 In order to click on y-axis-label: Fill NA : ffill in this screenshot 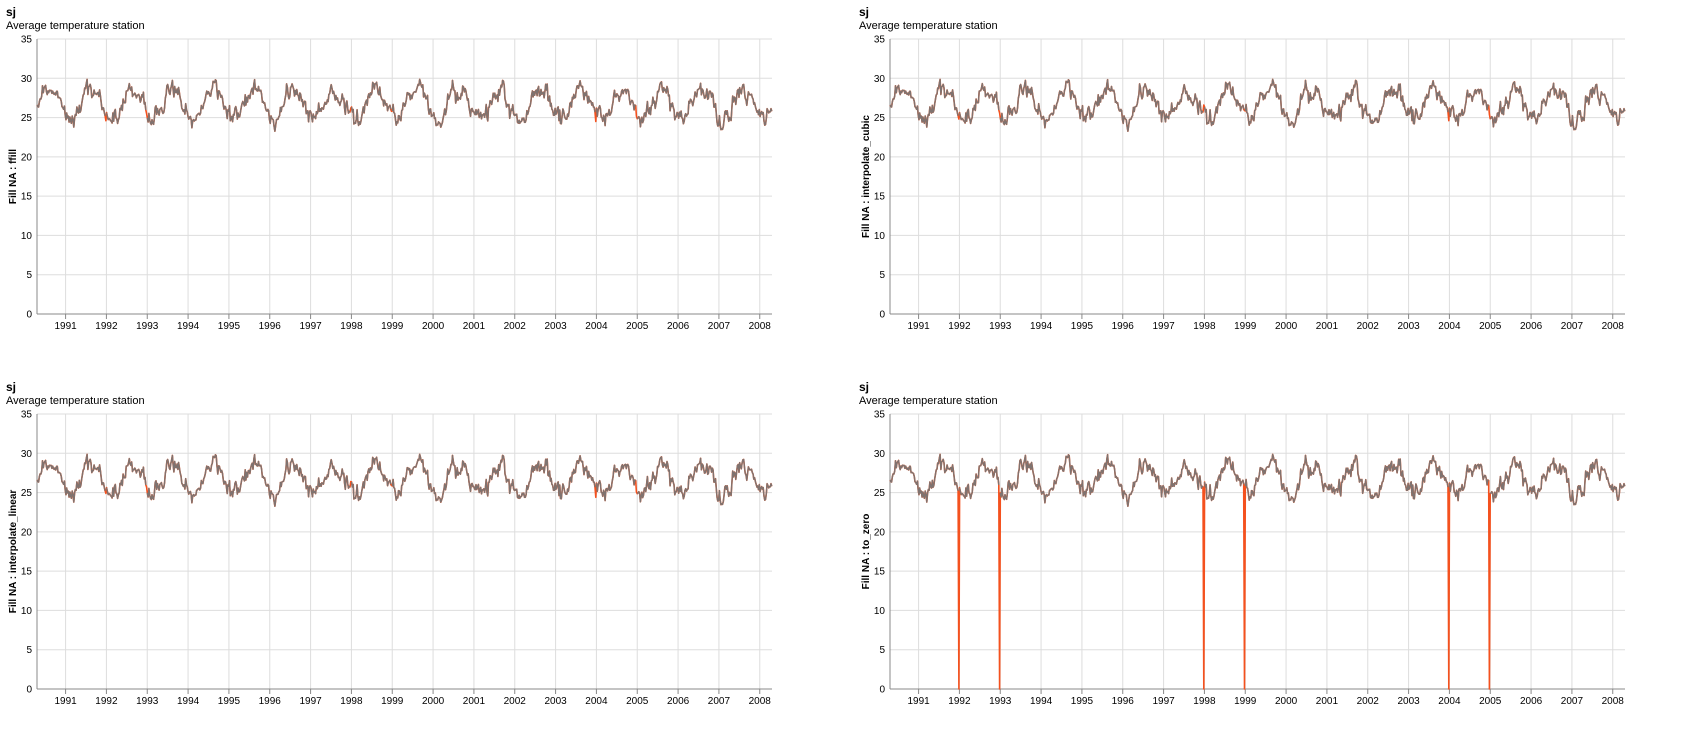, I will do `click(13, 176)`.